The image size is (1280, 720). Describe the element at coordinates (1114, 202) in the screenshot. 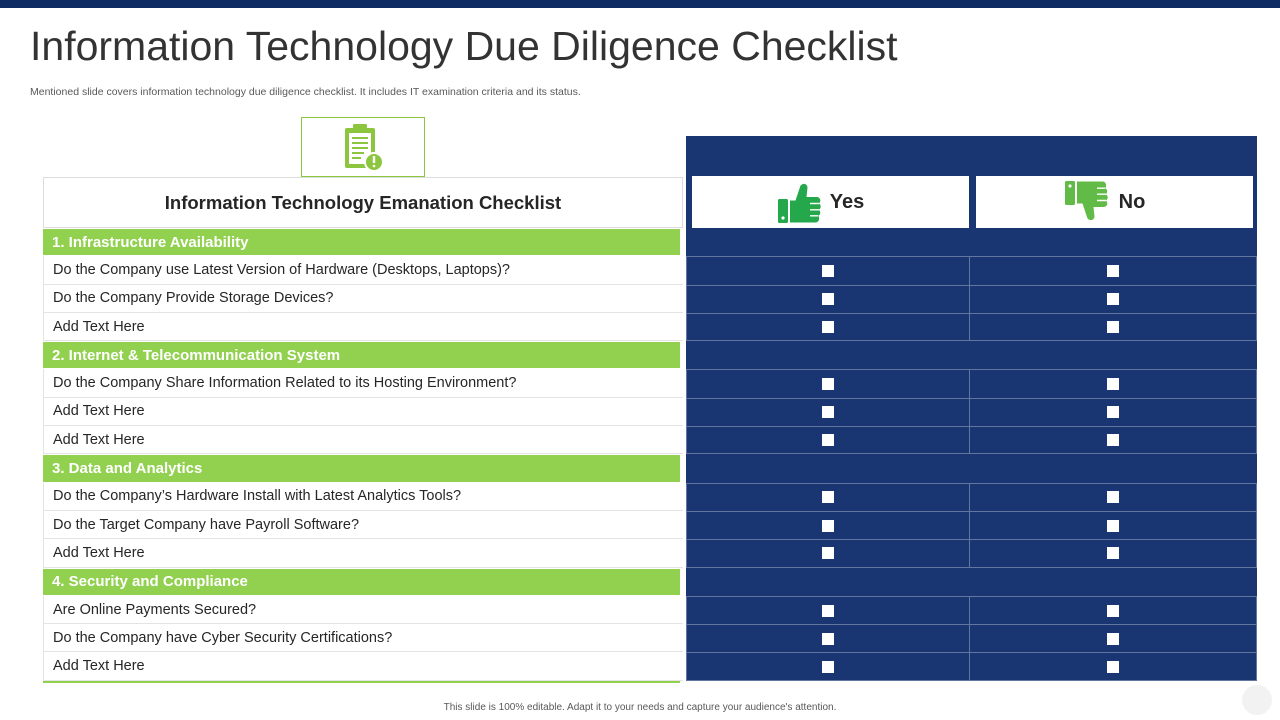

I see `no-column-header: No` at that location.